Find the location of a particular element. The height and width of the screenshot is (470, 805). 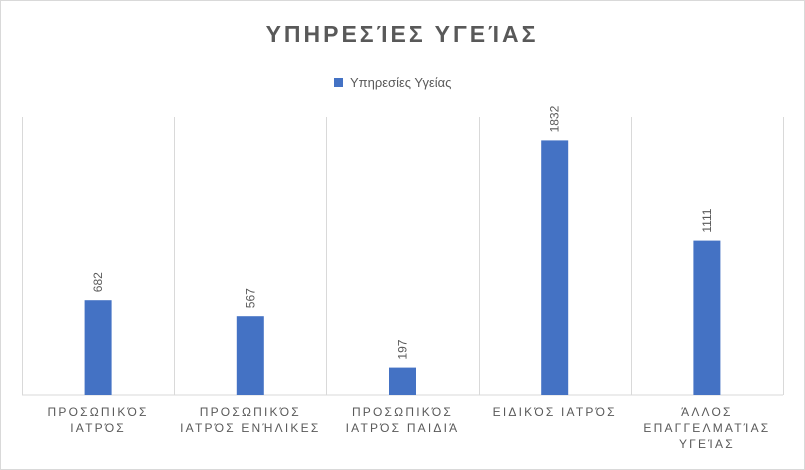

legend-label: Υπηρεσίες Υγείας is located at coordinates (400, 82).